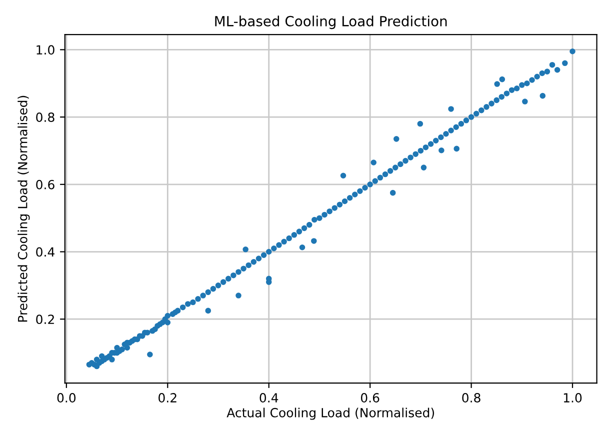 This screenshot has height=421, width=601. What do you see at coordinates (45, 319) in the screenshot?
I see `y-tick-label: 0.2` at bounding box center [45, 319].